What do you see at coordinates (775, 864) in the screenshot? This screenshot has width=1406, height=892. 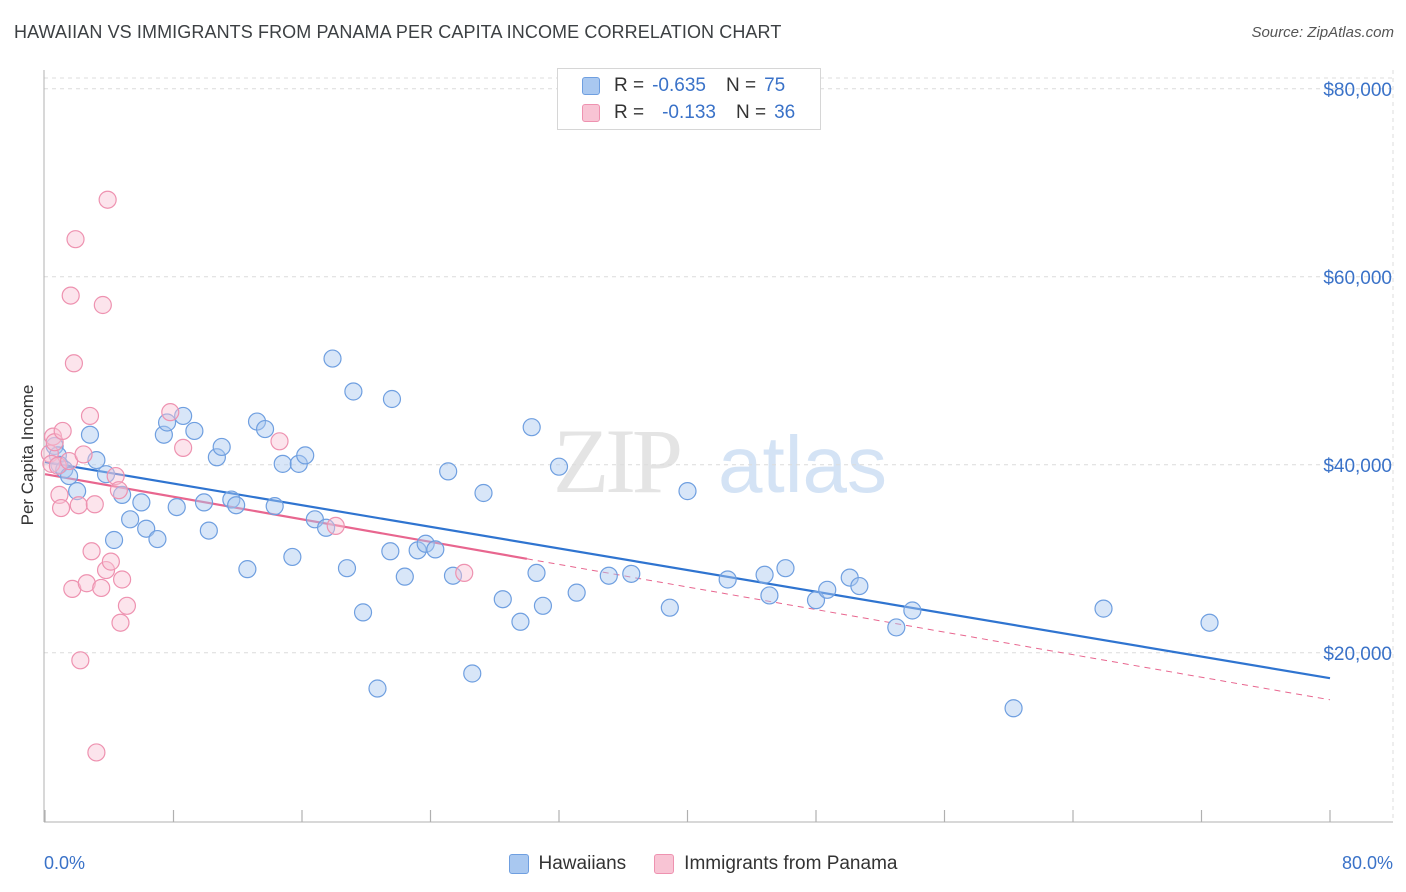 I see `legend-item-panama: Immigrants from Panama` at bounding box center [775, 864].